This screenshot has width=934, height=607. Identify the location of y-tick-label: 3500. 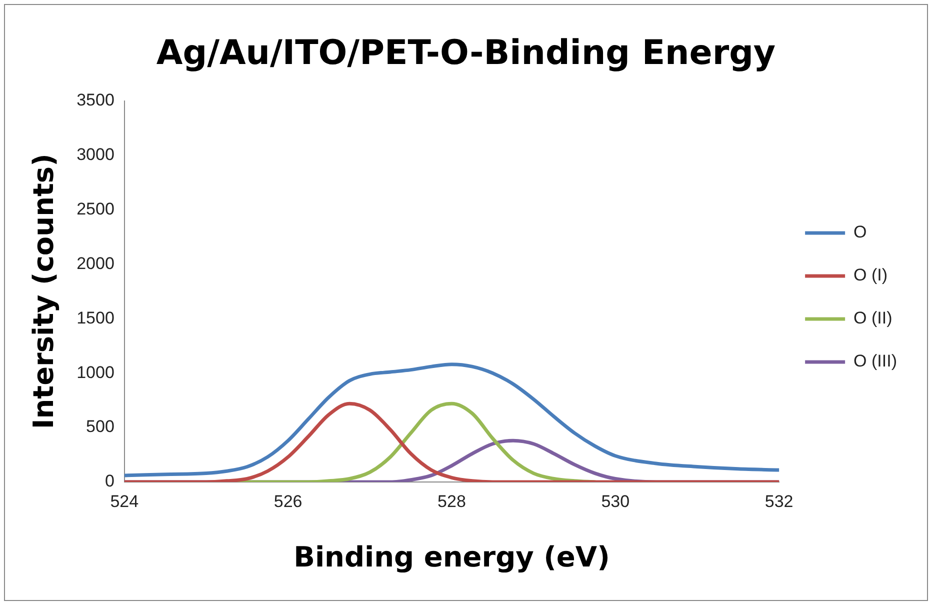
(95, 100).